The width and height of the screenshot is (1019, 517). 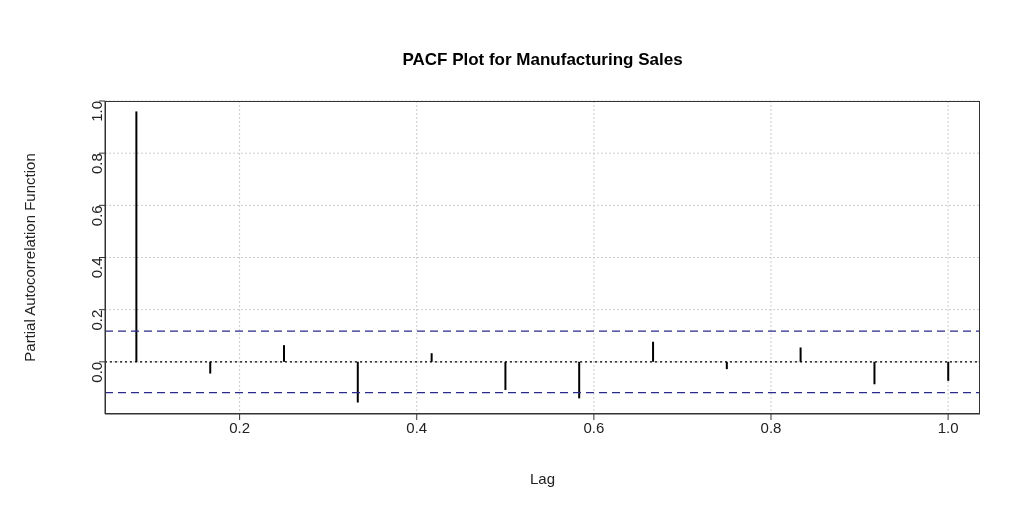 I want to click on y-tick-label: 0.8, so click(x=97, y=164).